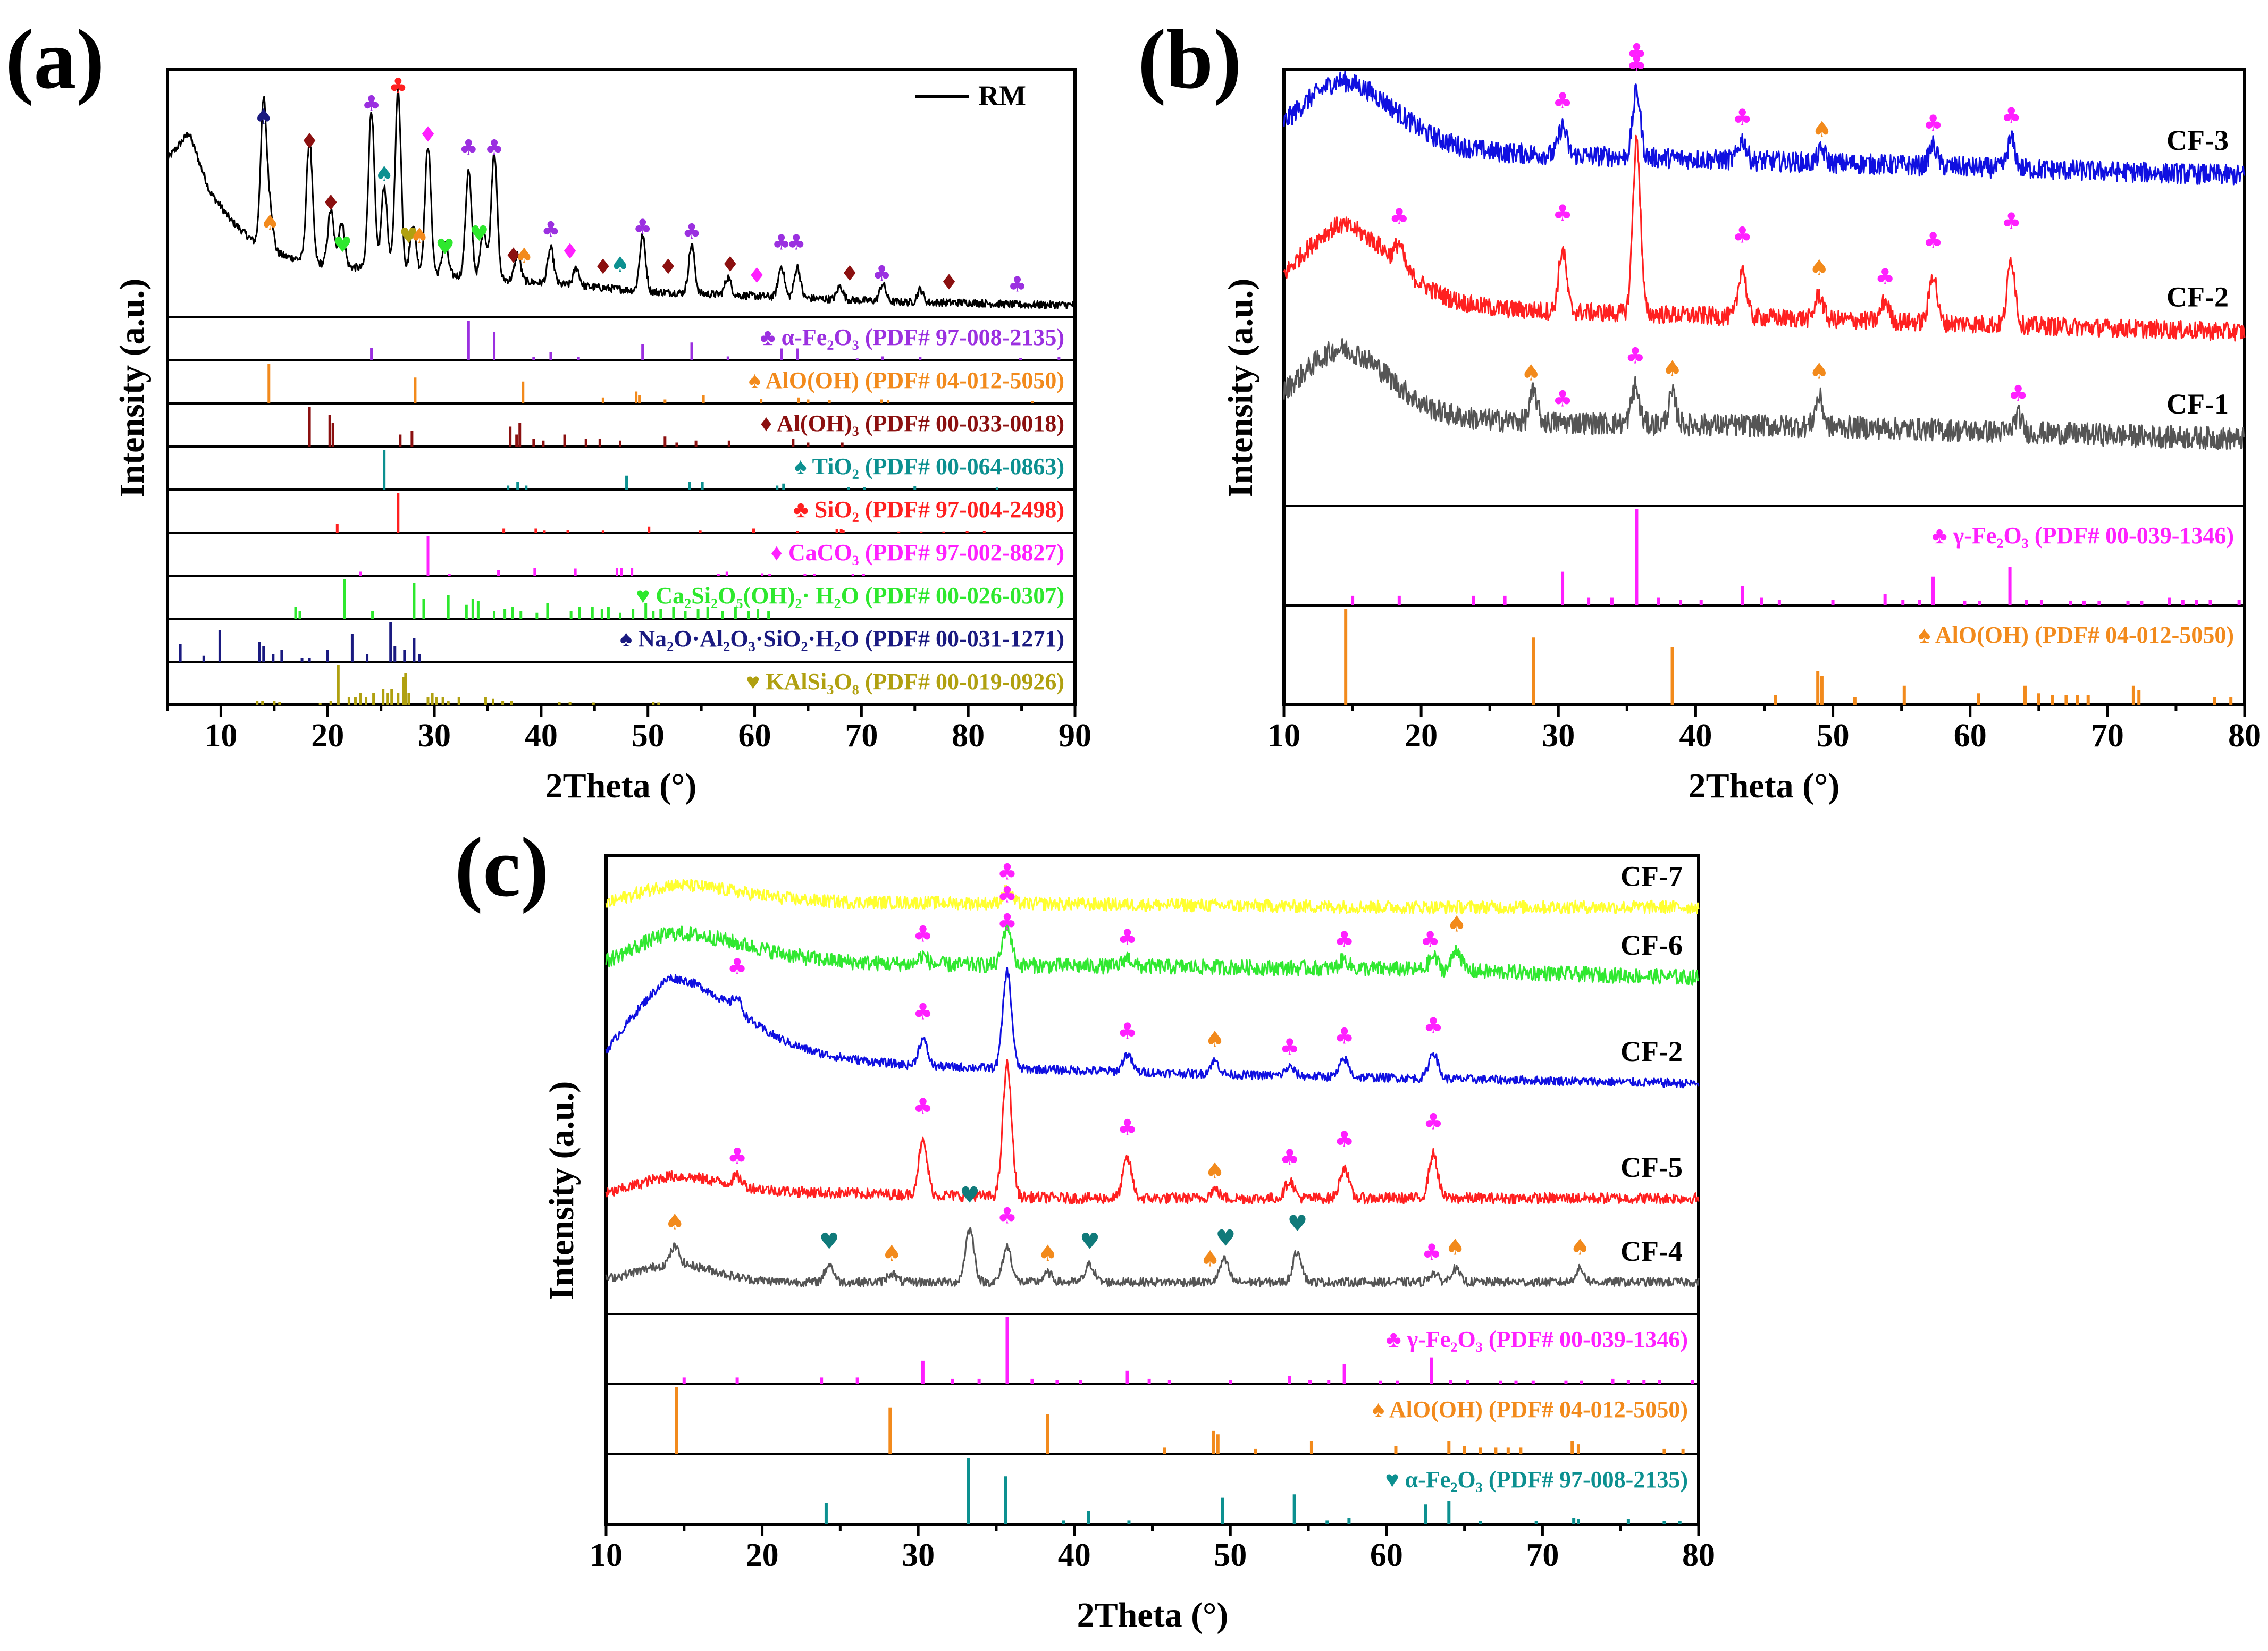 Image resolution: width=2268 pixels, height=1651 pixels. Describe the element at coordinates (621, 785) in the screenshot. I see `panel-a-xlabel: 2Theta (°)` at that location.